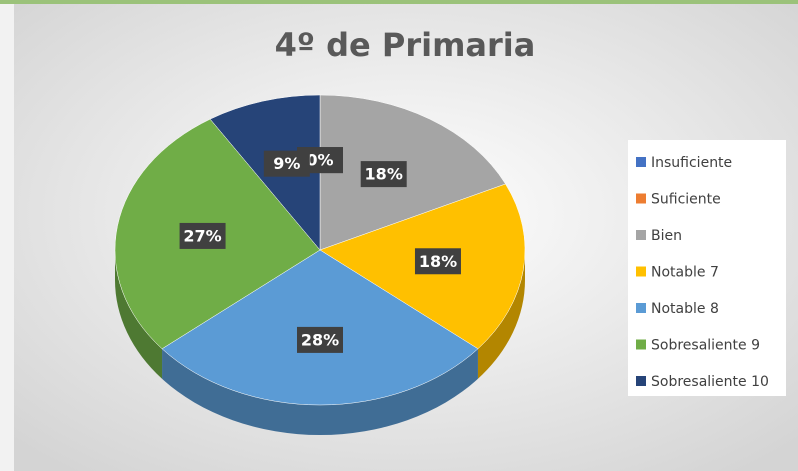  Describe the element at coordinates (691, 163) in the screenshot. I see `legend-label: Insuficiente` at that location.